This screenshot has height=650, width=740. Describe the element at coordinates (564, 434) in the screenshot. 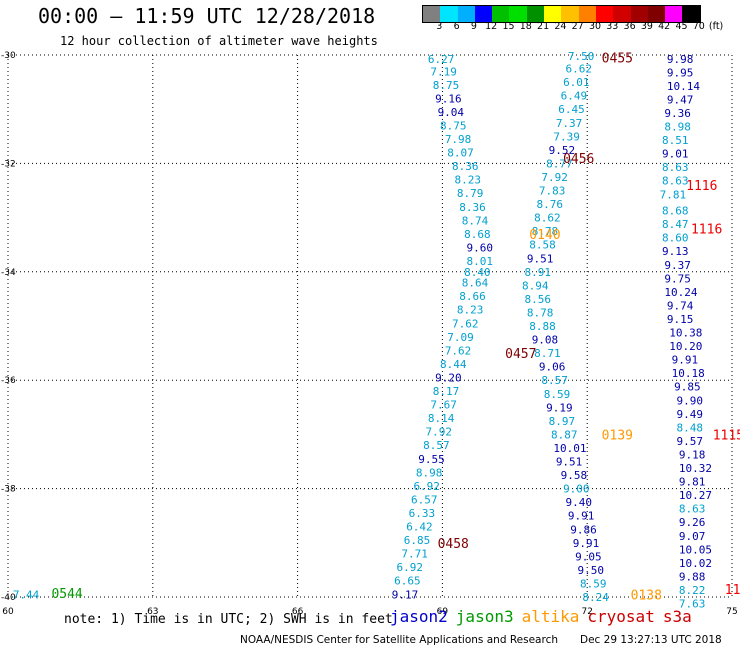

I see `wave-height-point: 8.87` at that location.